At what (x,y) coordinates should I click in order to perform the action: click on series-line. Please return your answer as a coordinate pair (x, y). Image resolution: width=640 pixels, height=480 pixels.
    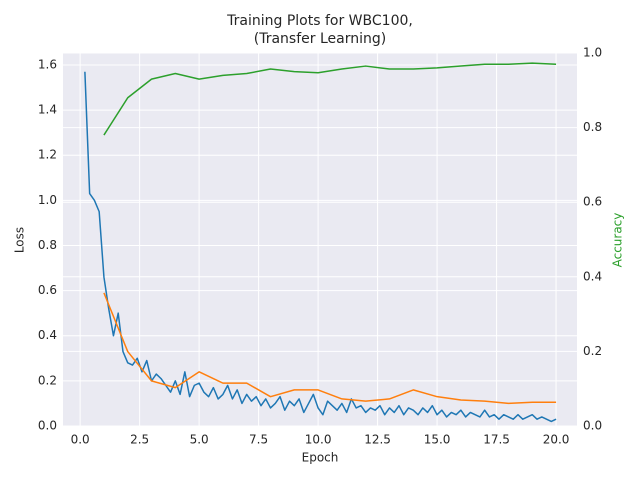
    Looking at the image, I should click on (330, 99).